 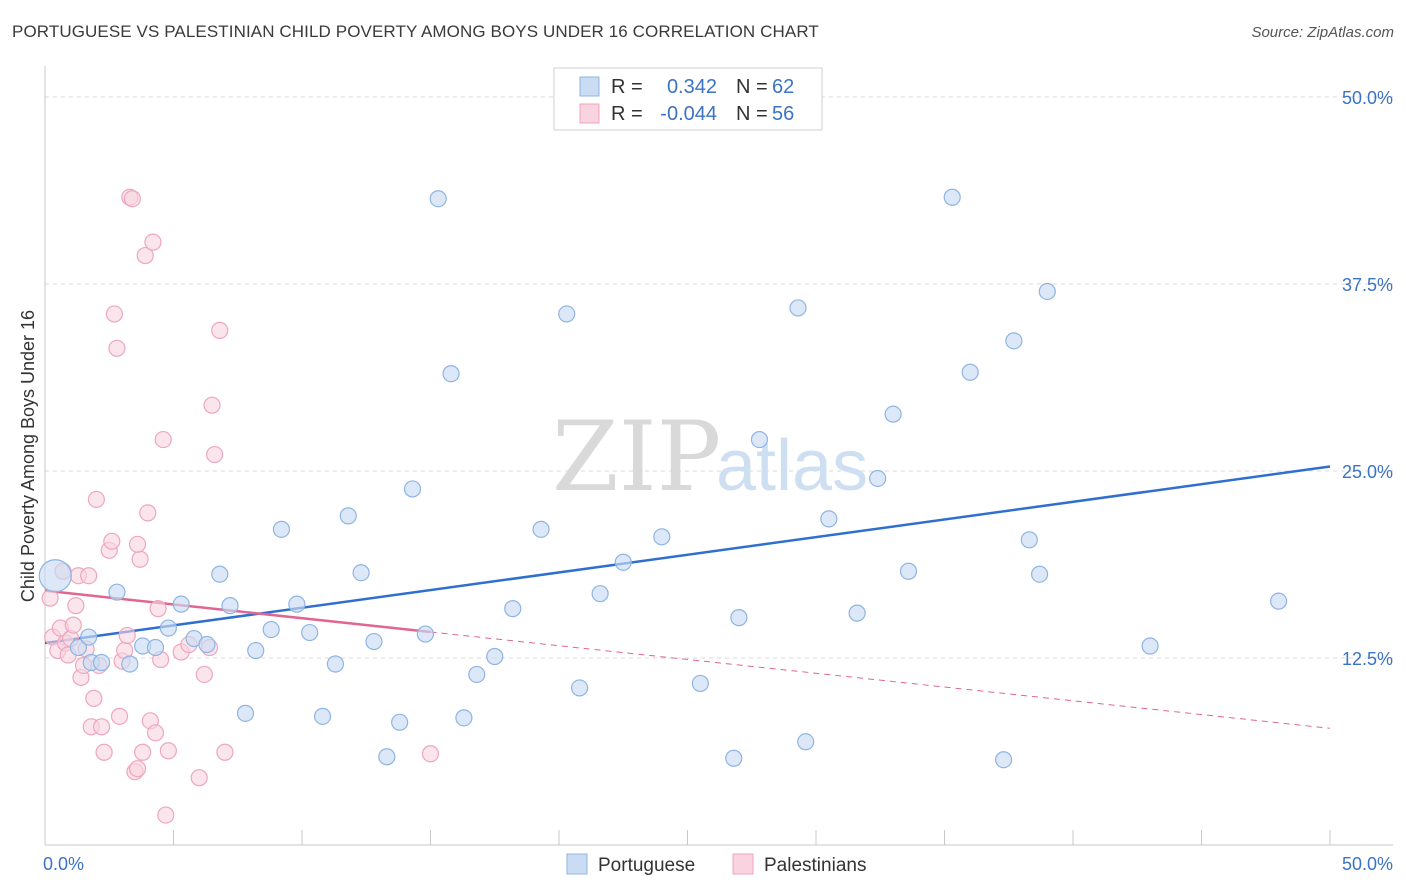 I want to click on watermark-atlas: atlas, so click(x=792, y=466).